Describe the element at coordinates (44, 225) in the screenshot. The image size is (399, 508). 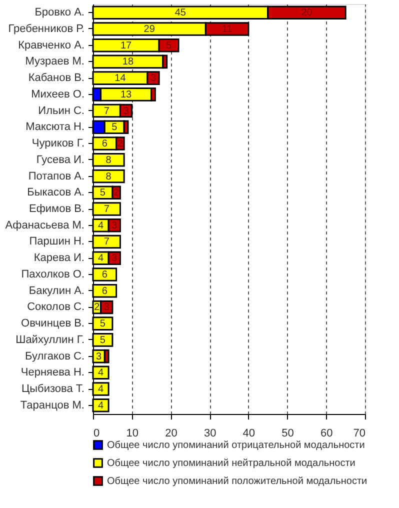
I see `y-tick-label: Афанасьева М.` at that location.